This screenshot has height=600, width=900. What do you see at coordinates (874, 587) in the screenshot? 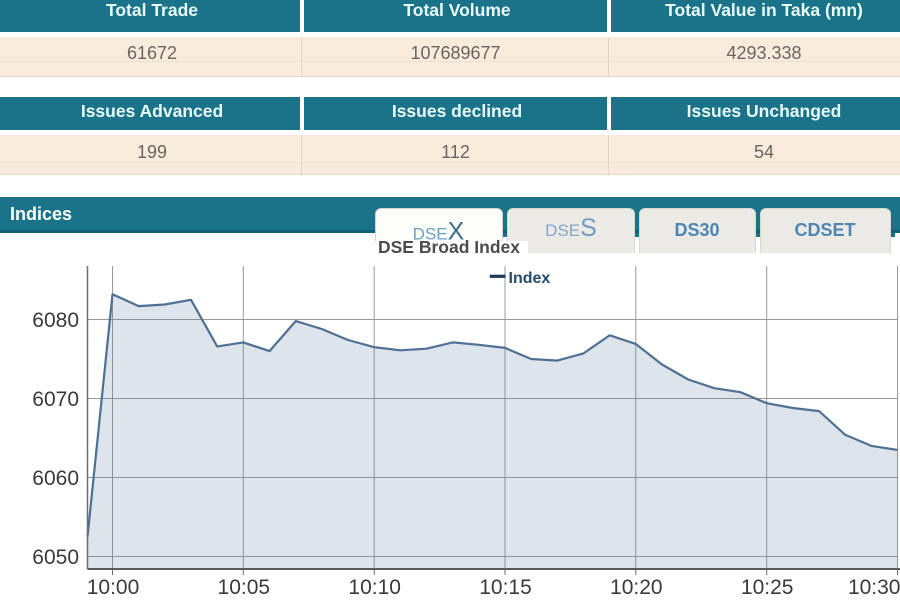
I see `svg-text: 10:30` at bounding box center [874, 587].